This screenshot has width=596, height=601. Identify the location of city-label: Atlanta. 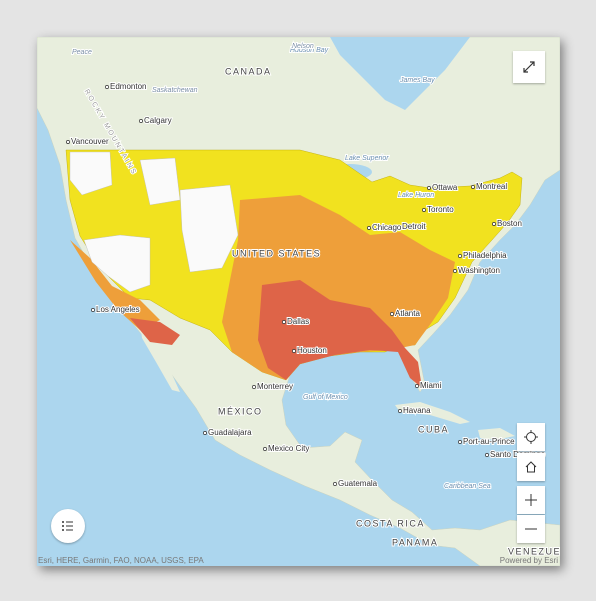
(407, 313).